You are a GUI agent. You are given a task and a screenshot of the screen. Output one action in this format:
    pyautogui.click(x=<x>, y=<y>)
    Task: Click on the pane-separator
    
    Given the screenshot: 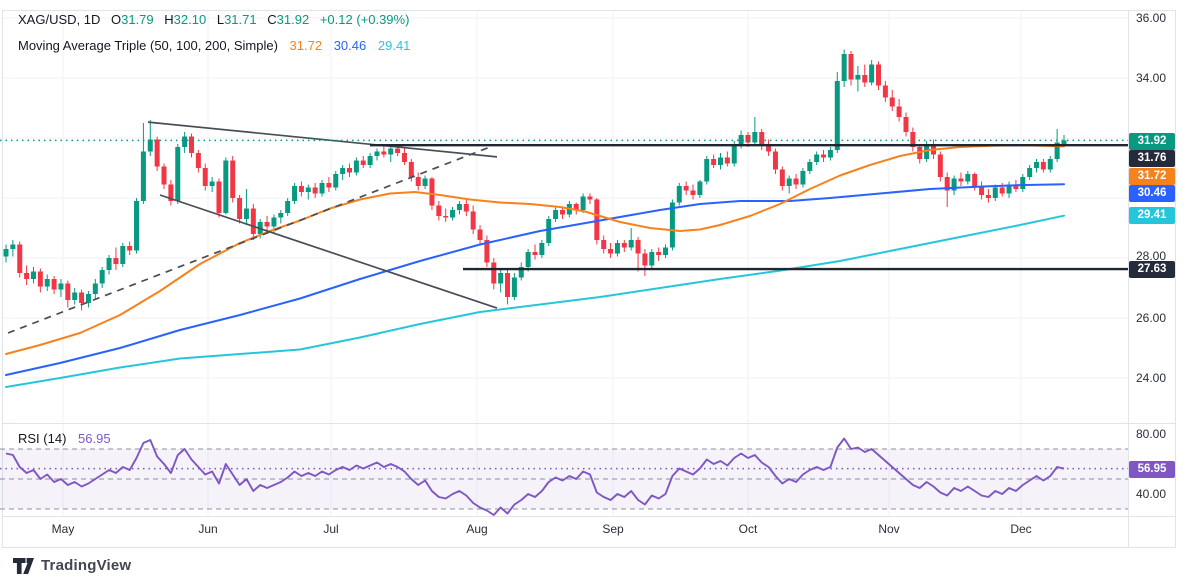 What is the action you would take?
    pyautogui.click(x=589, y=423)
    